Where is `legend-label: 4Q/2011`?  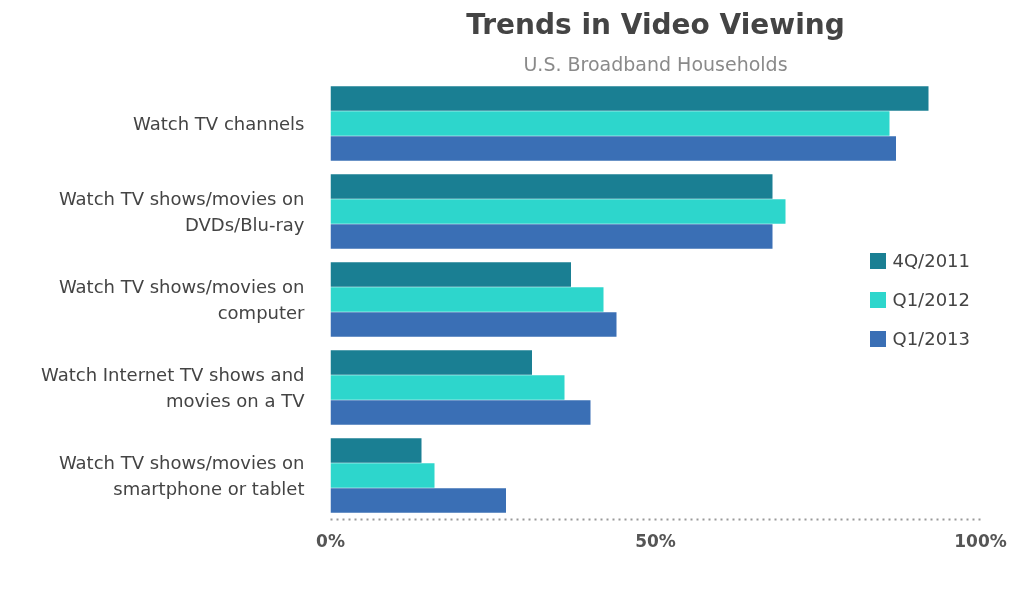
legend-label: 4Q/2011 is located at coordinates (931, 260).